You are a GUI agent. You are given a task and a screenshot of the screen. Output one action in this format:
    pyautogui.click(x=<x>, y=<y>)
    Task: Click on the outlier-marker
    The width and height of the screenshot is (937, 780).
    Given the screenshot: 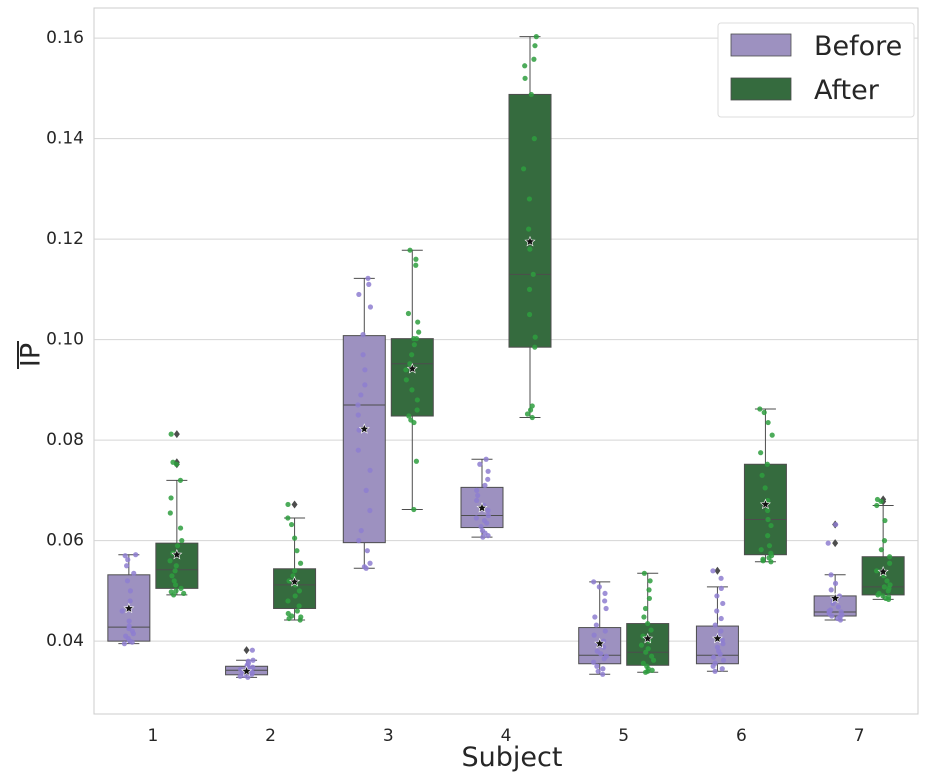 What is the action you would take?
    pyautogui.click(x=246, y=650)
    